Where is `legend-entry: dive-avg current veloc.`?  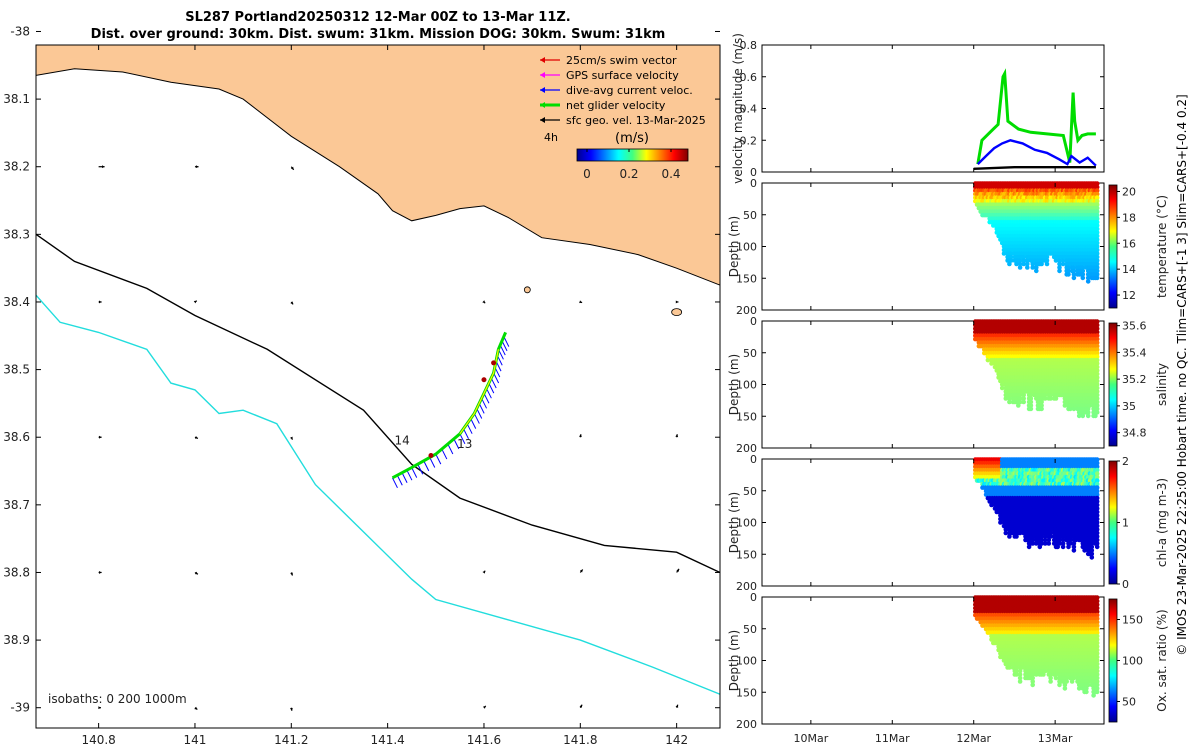 legend-entry: dive-avg current veloc. is located at coordinates (629, 90).